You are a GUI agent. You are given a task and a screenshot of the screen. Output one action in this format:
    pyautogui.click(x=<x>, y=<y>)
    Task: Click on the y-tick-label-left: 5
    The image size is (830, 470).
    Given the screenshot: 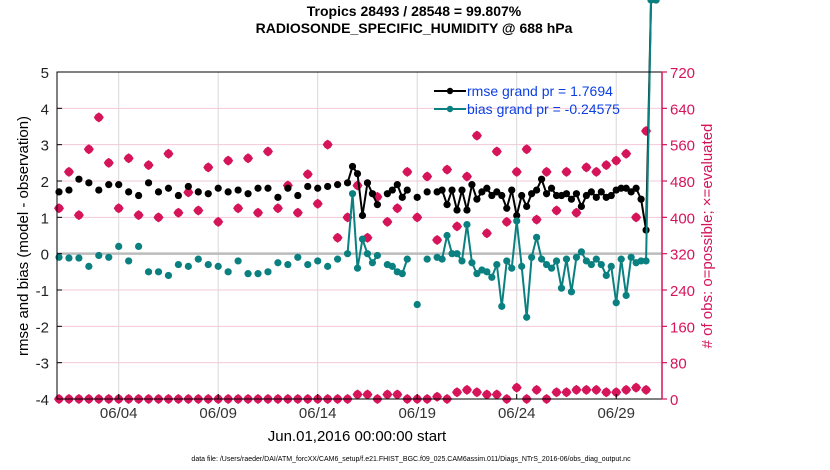 What is the action you would take?
    pyautogui.click(x=45, y=73)
    